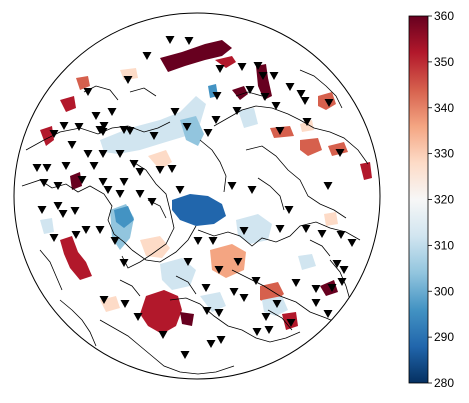 This screenshot has width=469, height=403. Describe the element at coordinates (444, 108) in the screenshot. I see `colorbar-tick-label: 340` at that location.